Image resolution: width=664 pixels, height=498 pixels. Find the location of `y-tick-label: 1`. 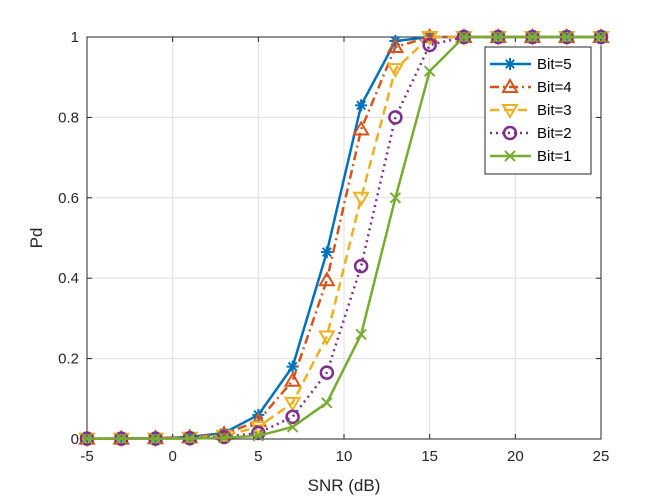

y-tick-label: 1 is located at coordinates (75, 37).